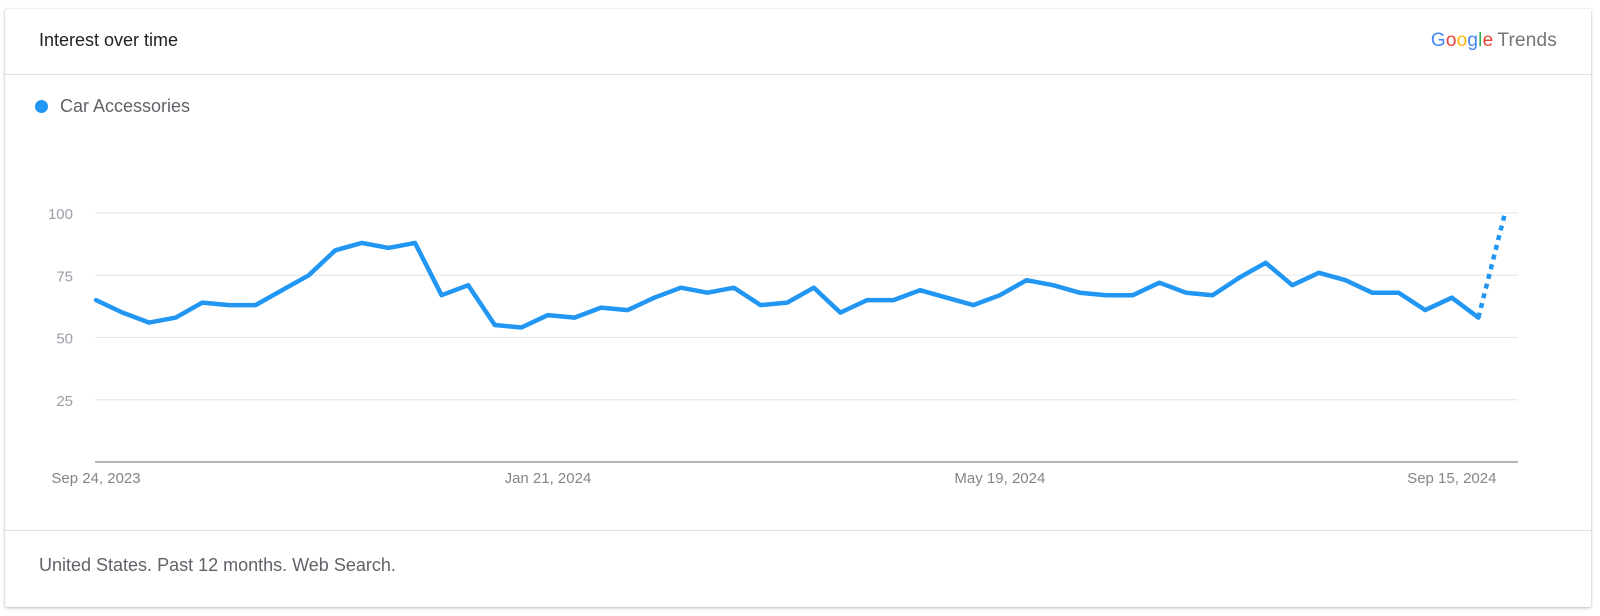 The height and width of the screenshot is (616, 1600). What do you see at coordinates (1527, 40) in the screenshot?
I see `trends-wordmark: Trends` at bounding box center [1527, 40].